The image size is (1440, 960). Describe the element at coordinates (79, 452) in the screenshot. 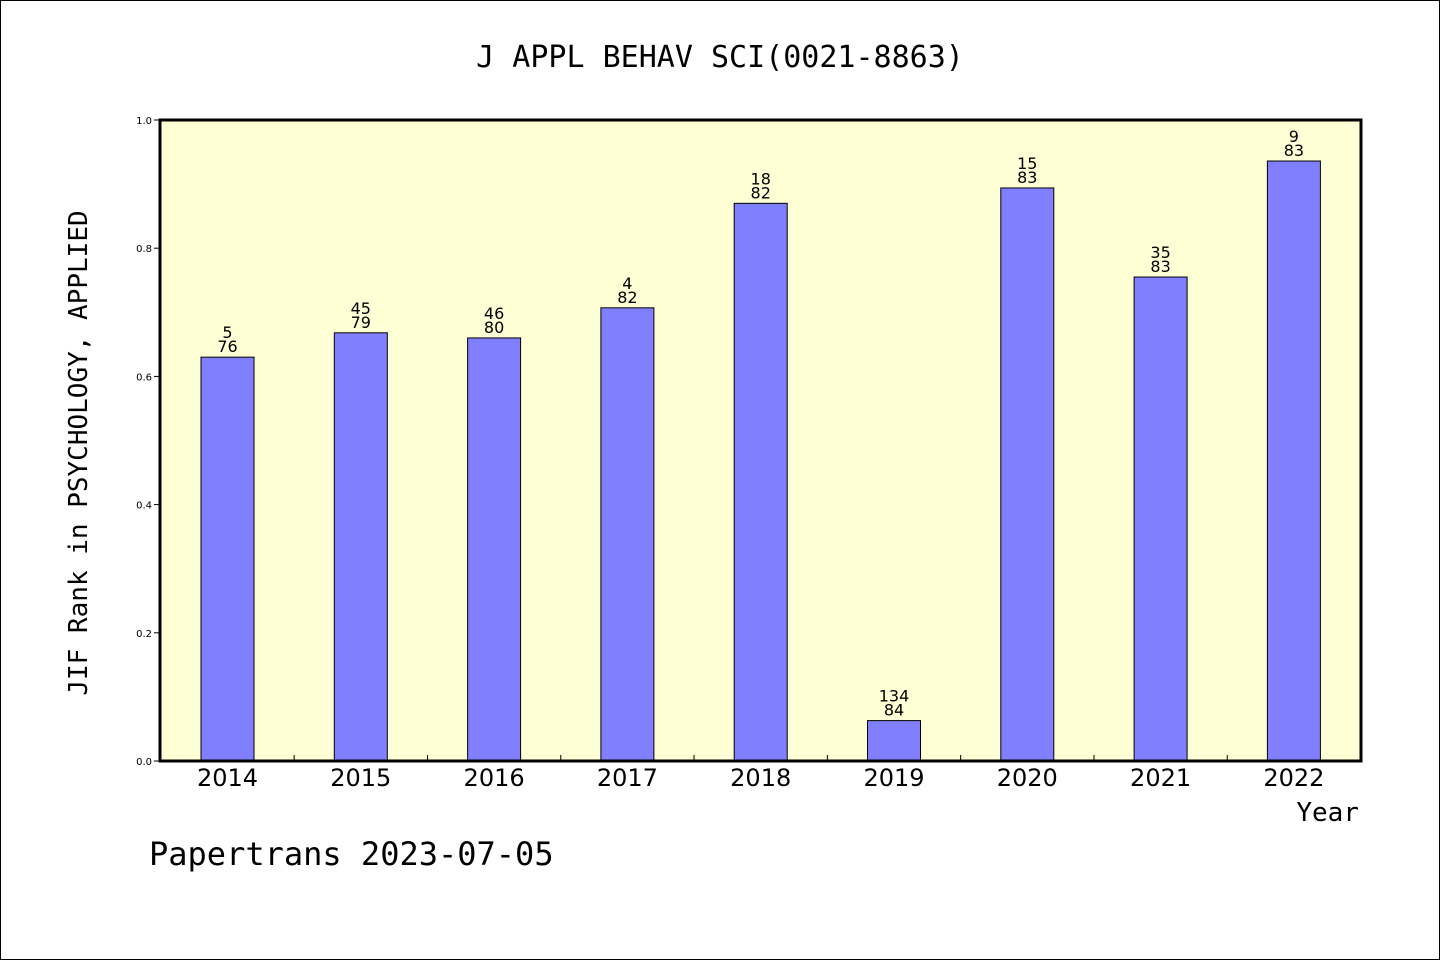

I see `y-axis-label: JIF Rank in PSYCHOLOGY, APPLIED` at that location.